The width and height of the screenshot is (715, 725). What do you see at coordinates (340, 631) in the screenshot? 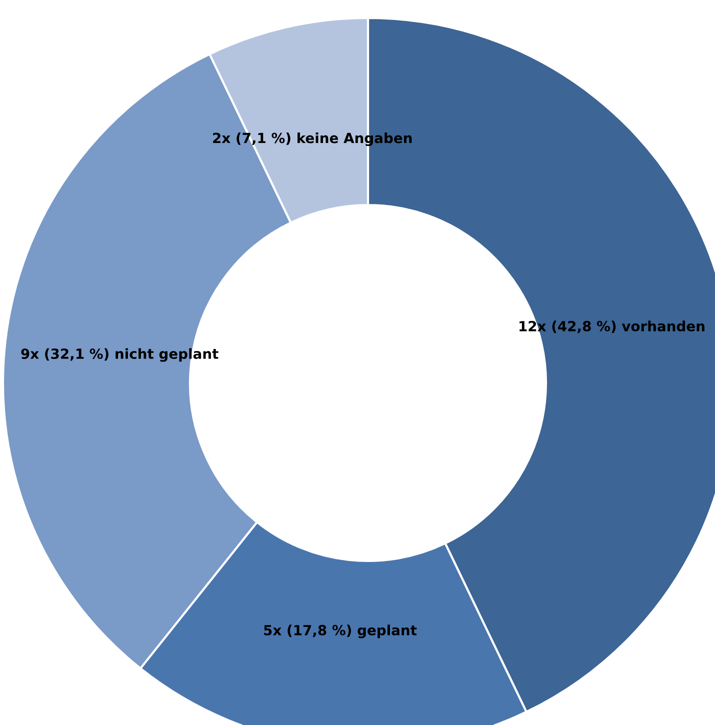
I see `slice-label: 5x (17,8 %) geplant` at bounding box center [340, 631].